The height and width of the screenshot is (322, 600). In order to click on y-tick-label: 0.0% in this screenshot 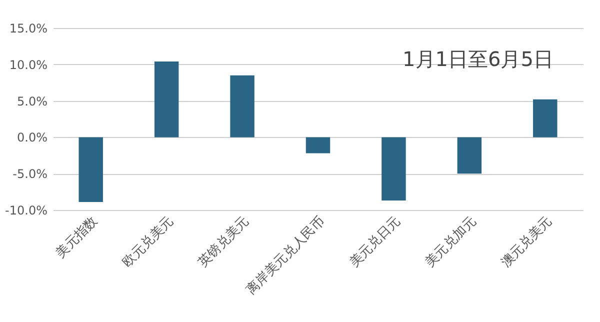, I will do `click(32, 137)`.